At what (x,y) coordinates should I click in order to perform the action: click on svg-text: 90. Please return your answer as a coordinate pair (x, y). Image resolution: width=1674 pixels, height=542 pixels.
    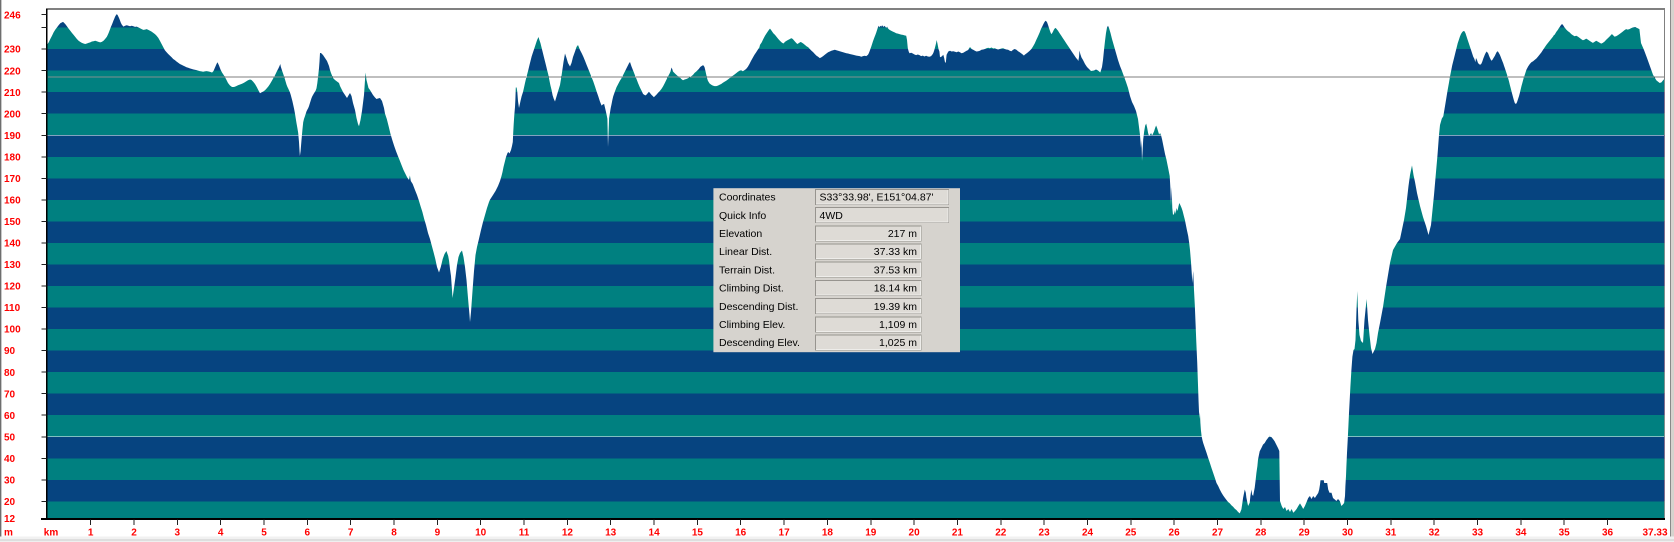
    Looking at the image, I should click on (10, 351).